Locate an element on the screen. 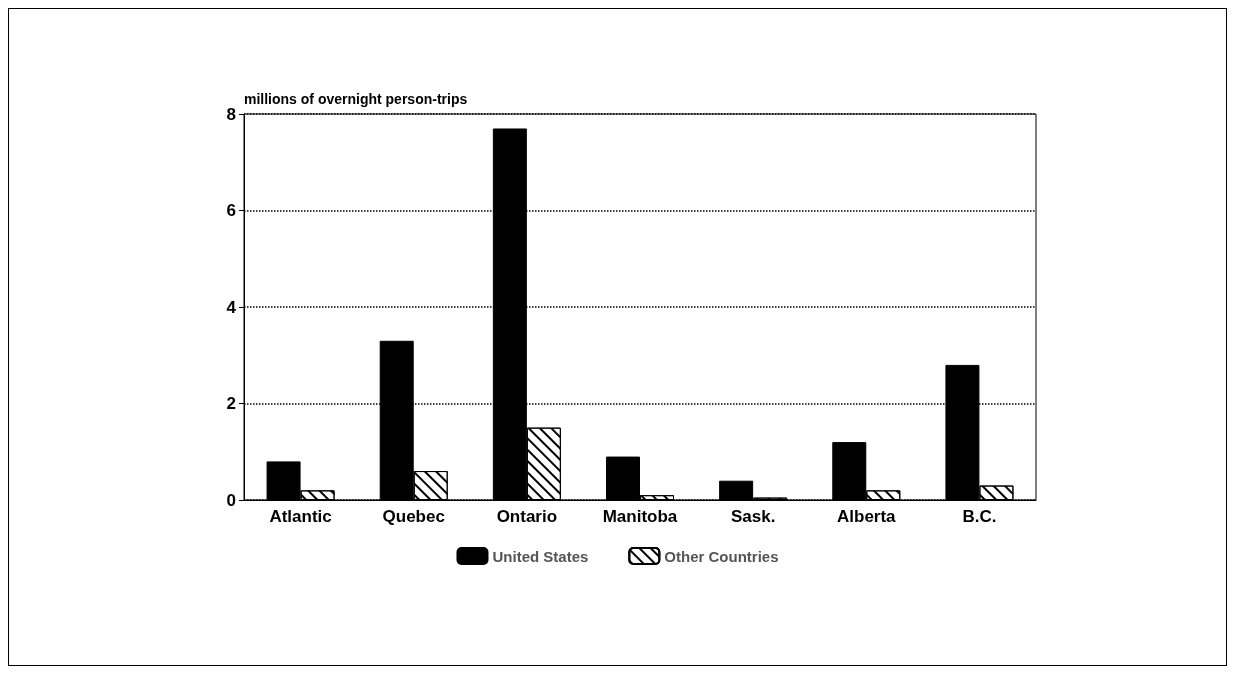 The image size is (1235, 674). y-axis-title: millions of overnight person-trips is located at coordinates (356, 99).